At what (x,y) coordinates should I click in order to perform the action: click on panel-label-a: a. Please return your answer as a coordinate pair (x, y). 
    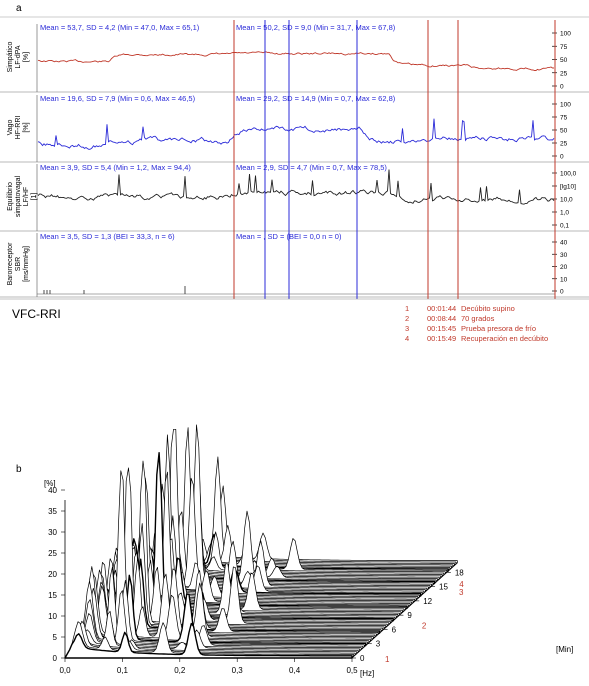
    Looking at the image, I should click on (19, 8).